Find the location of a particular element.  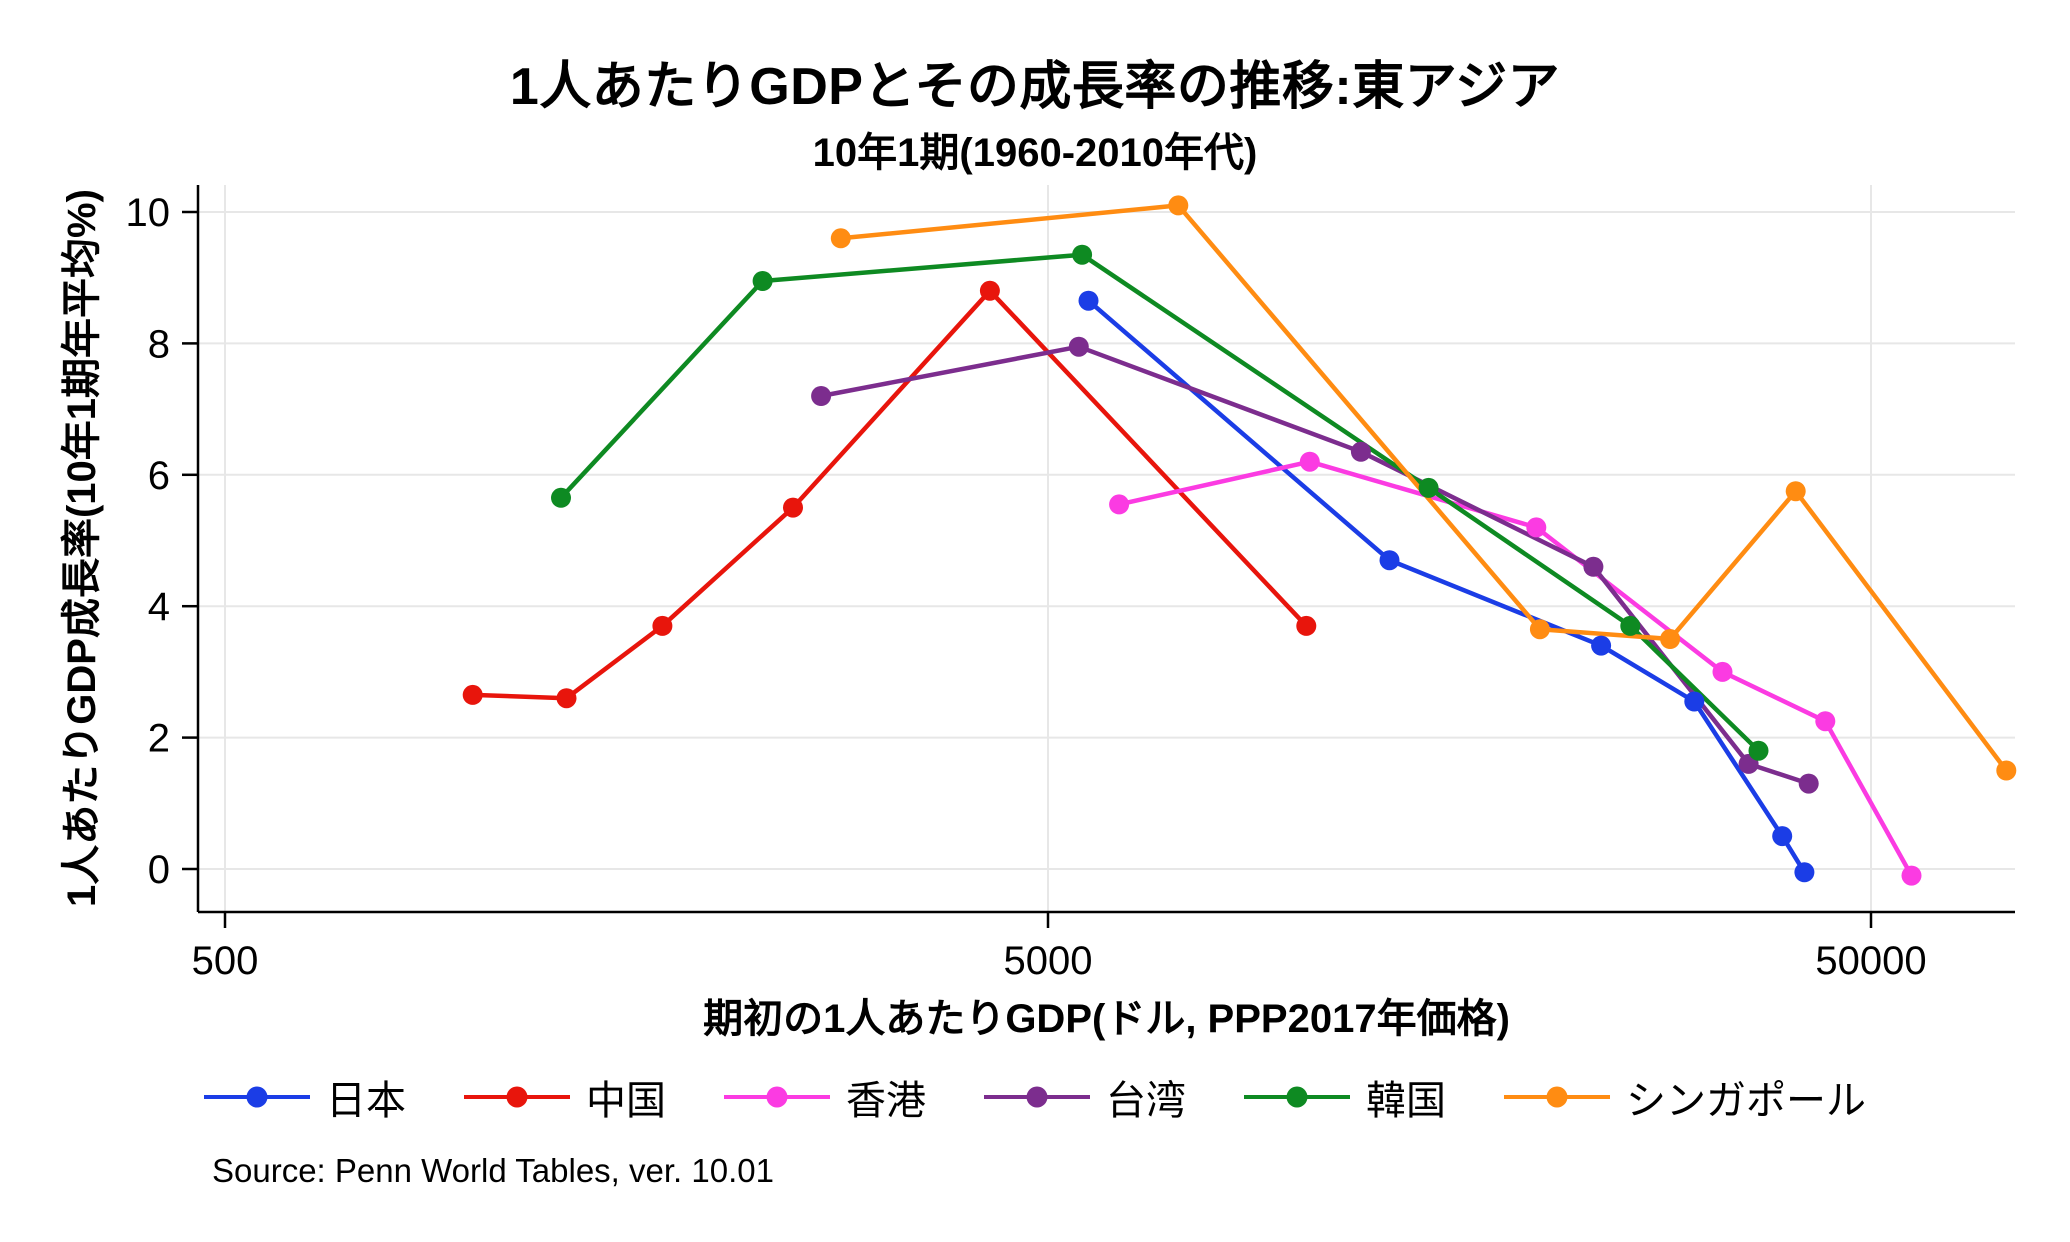

y-tick-label: 2 is located at coordinates (159, 739).